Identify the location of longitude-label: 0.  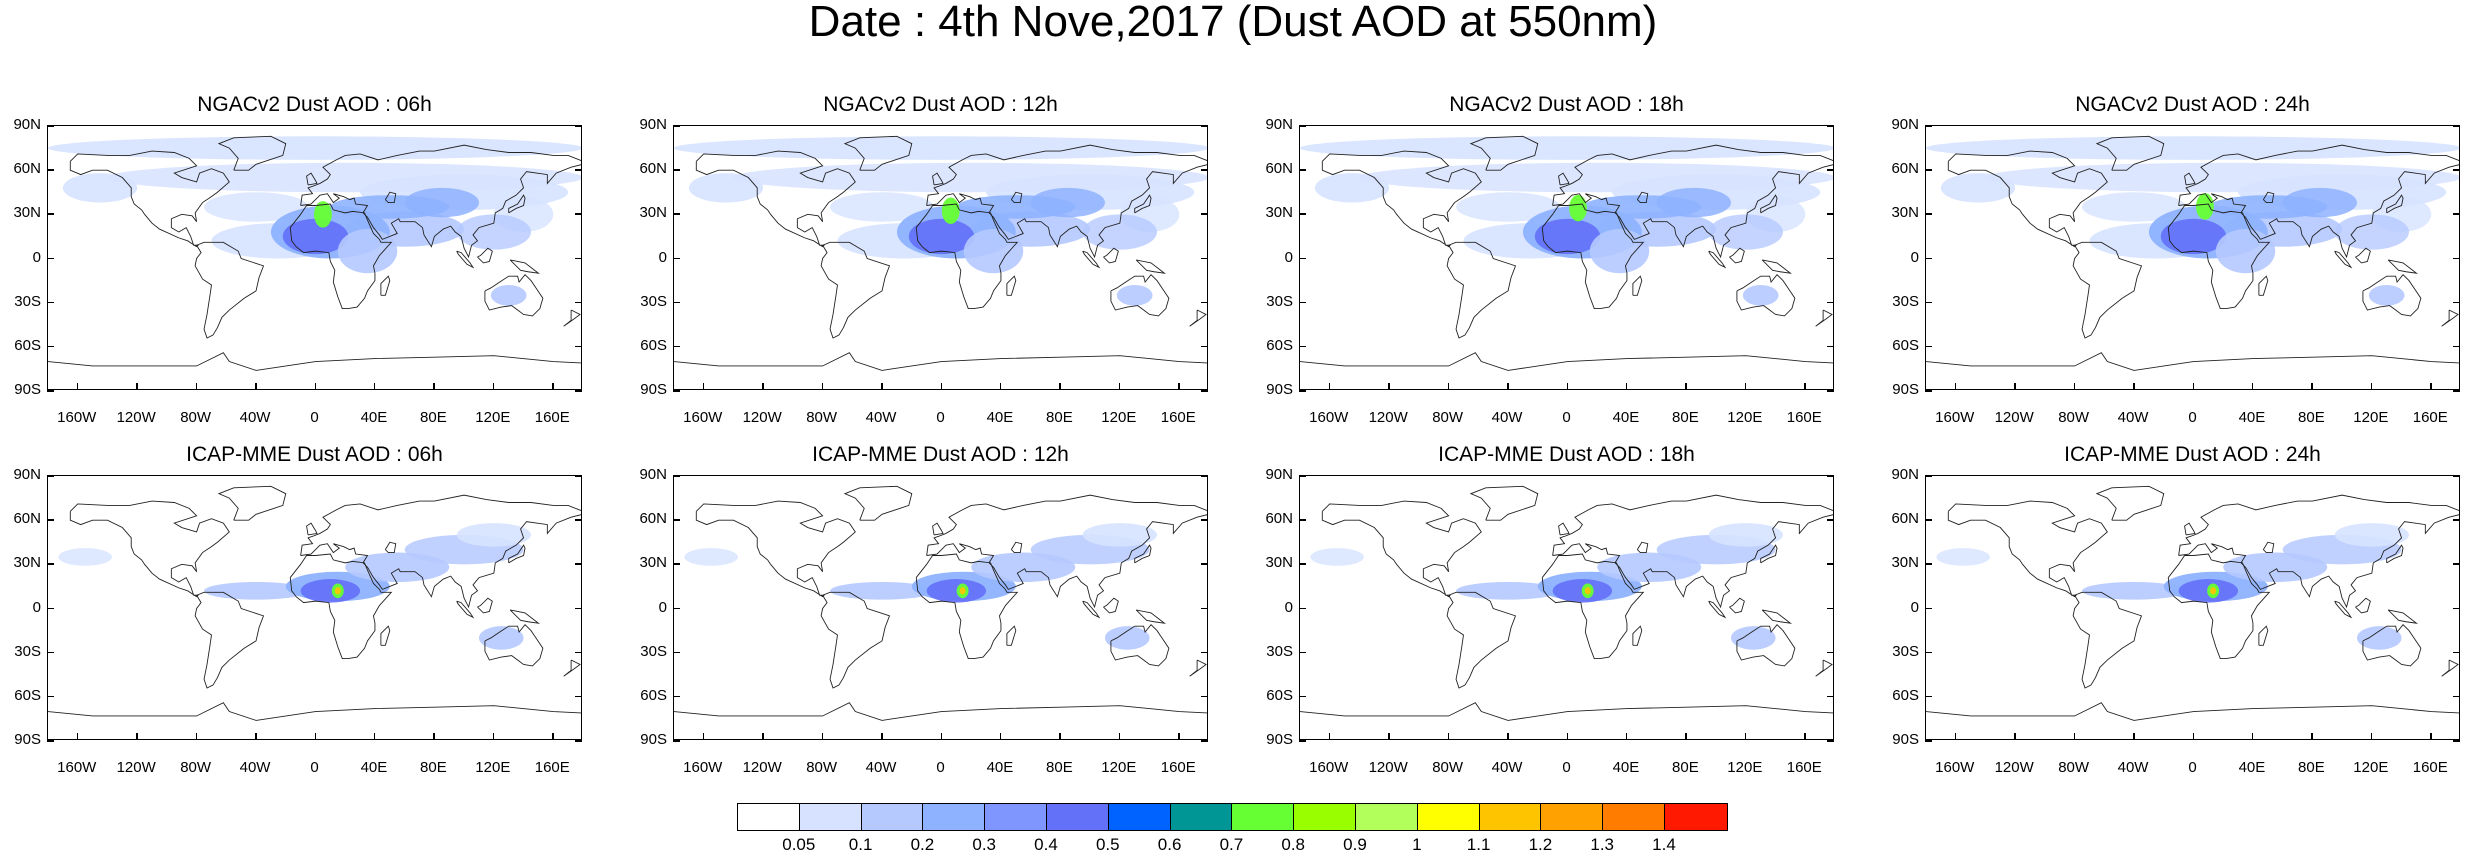
(940, 767).